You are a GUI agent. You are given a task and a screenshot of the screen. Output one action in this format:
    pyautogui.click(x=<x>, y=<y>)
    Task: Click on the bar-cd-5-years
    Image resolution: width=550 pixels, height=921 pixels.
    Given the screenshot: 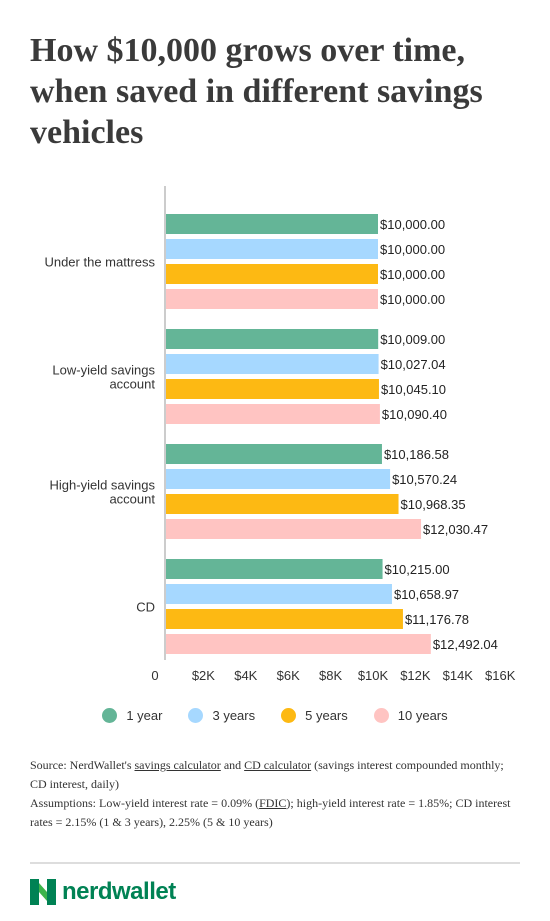 What is the action you would take?
    pyautogui.click(x=284, y=619)
    